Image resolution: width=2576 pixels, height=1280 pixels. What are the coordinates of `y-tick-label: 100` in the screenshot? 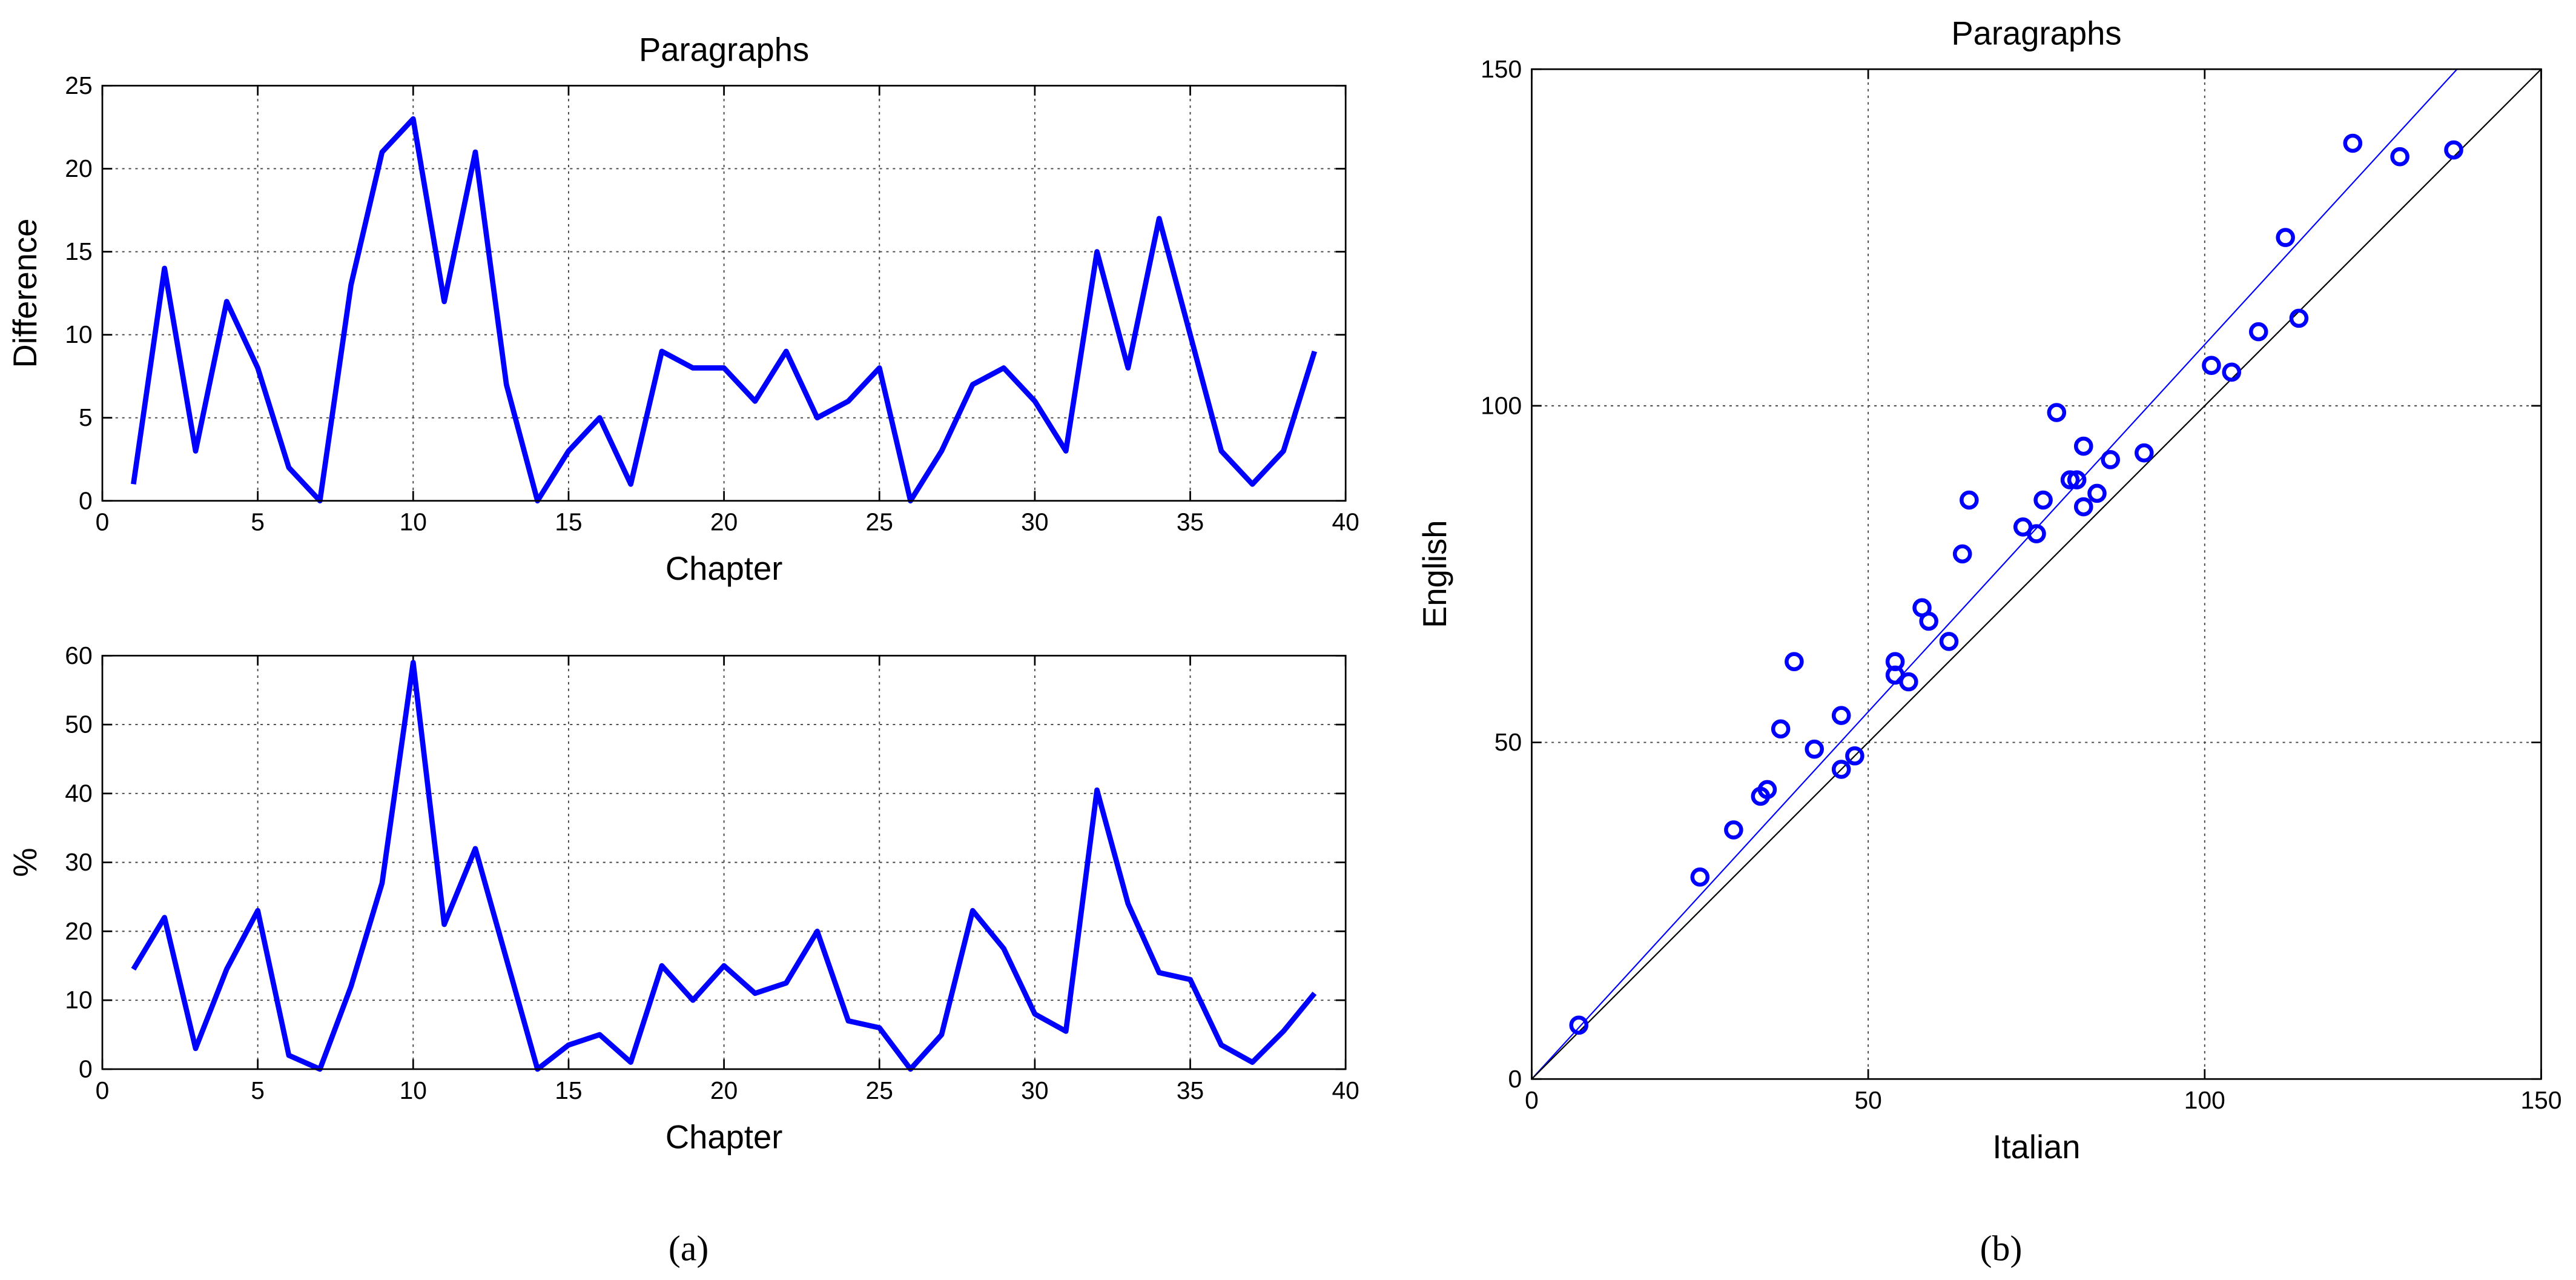 It's located at (1501, 405).